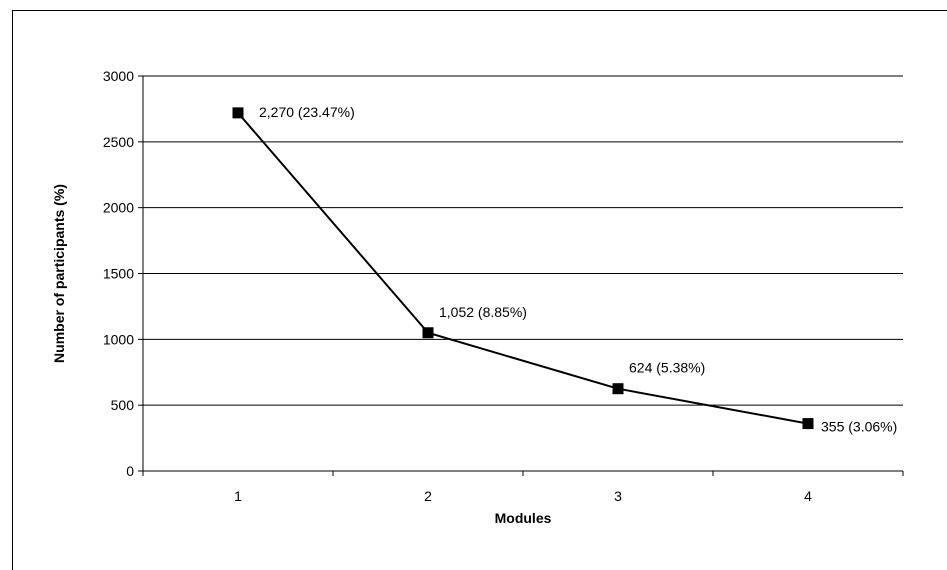 The height and width of the screenshot is (570, 947). What do you see at coordinates (238, 496) in the screenshot?
I see `x-tick-label: 1` at bounding box center [238, 496].